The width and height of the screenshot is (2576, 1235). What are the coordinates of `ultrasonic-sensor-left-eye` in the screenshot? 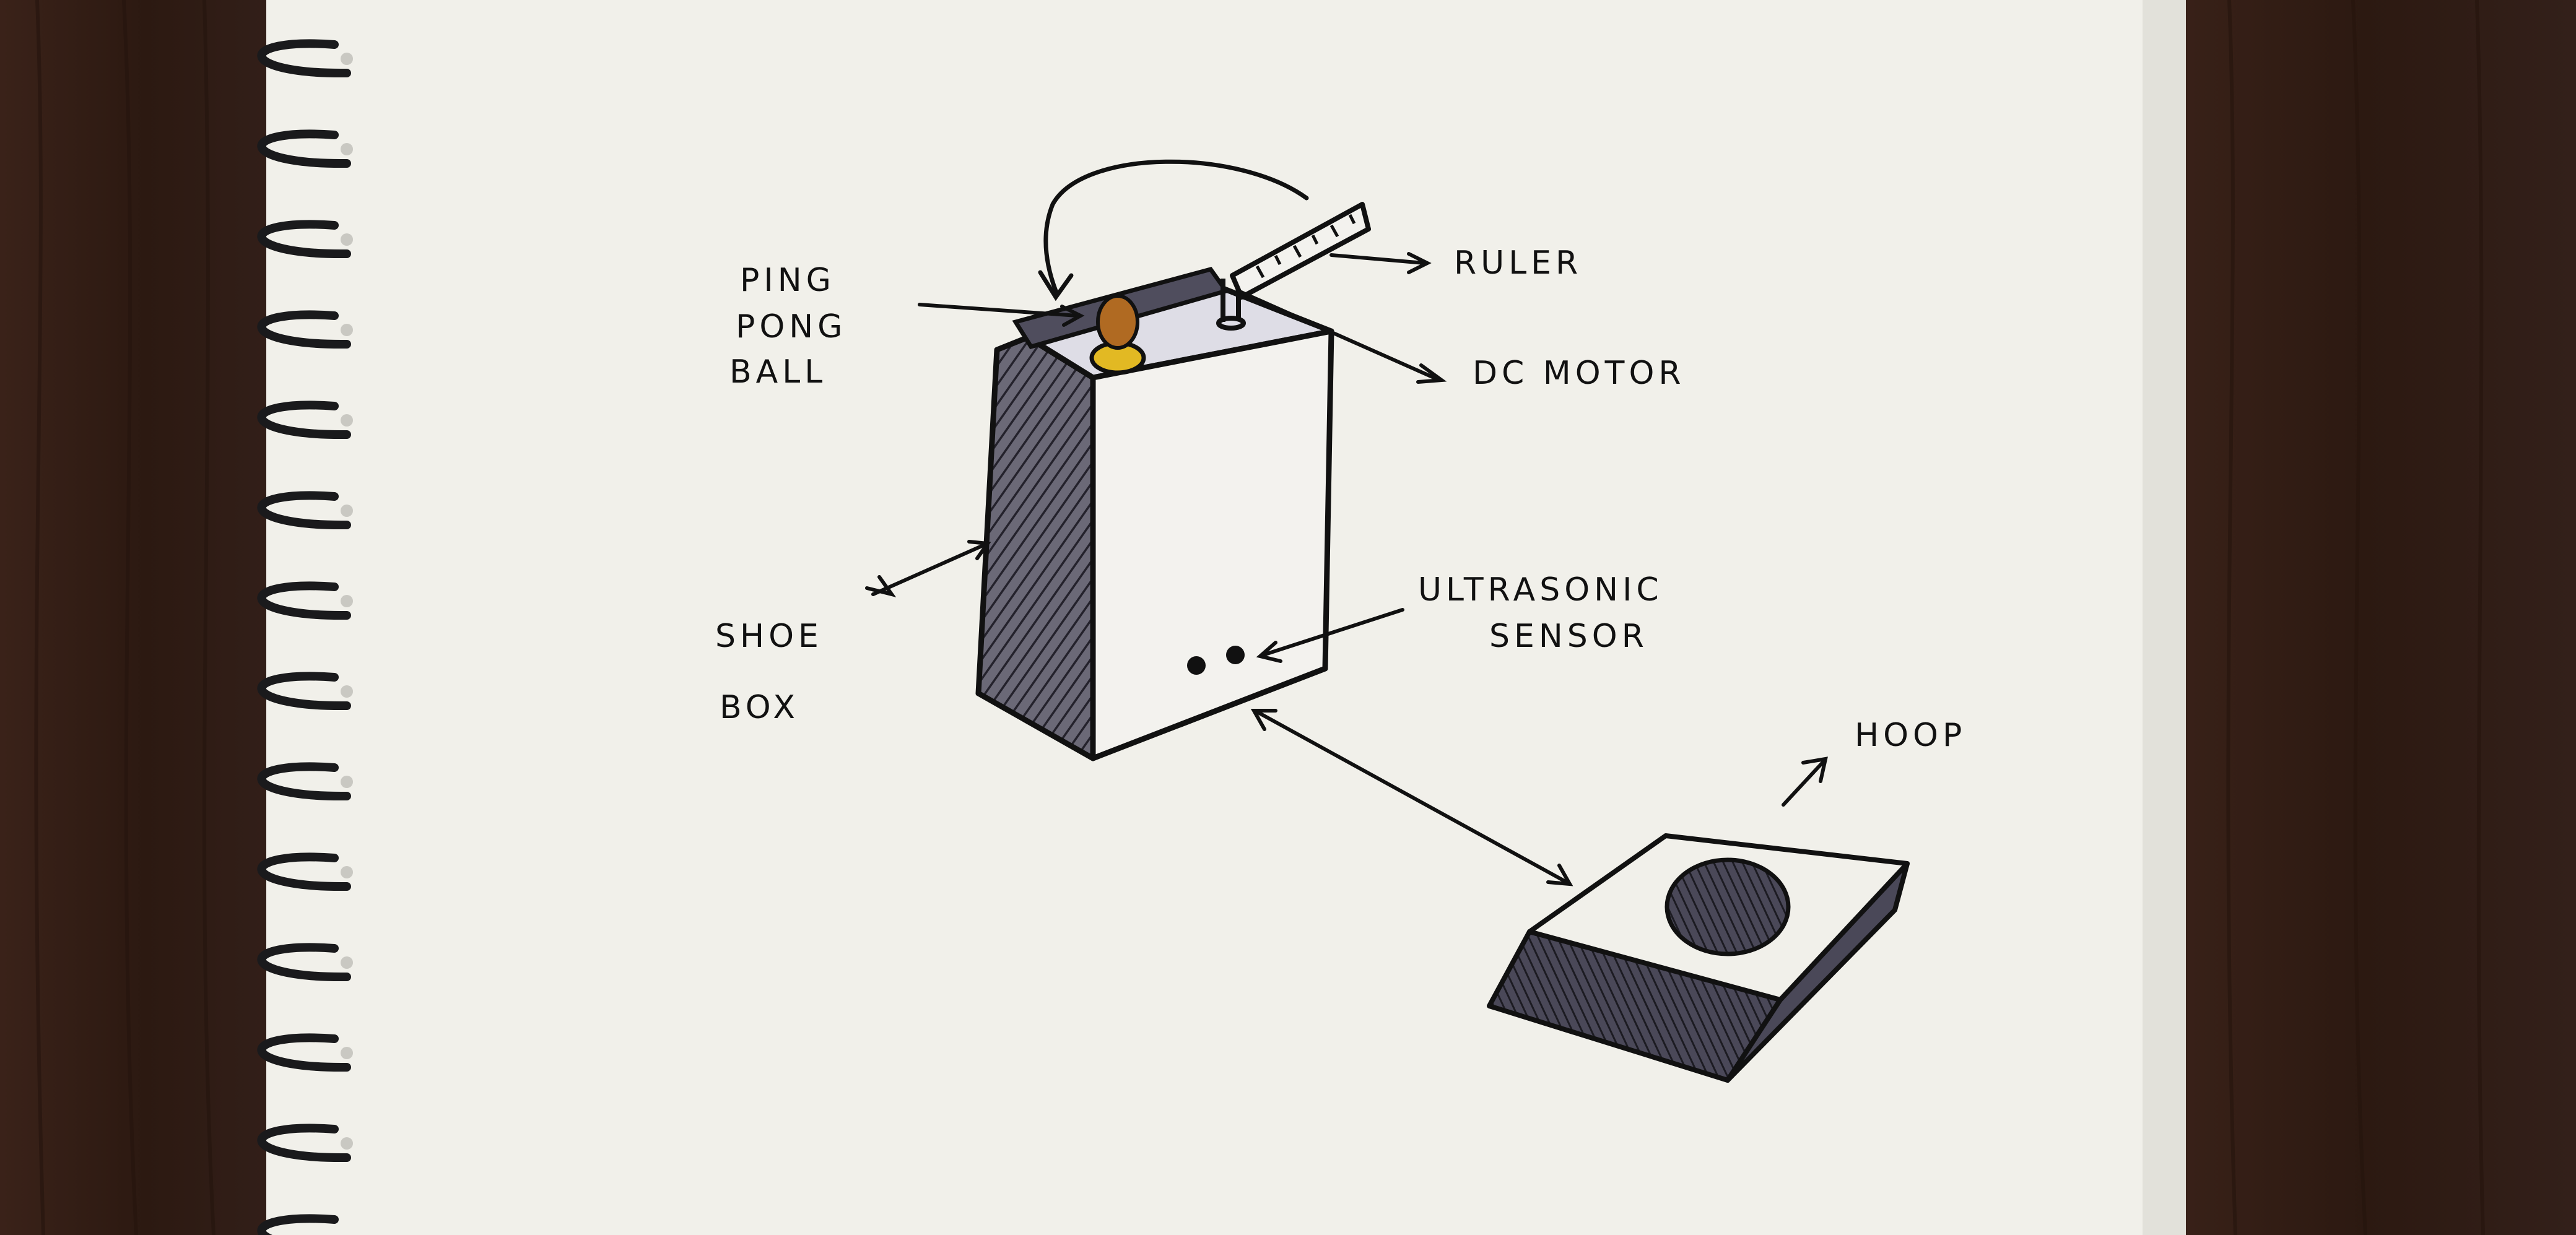 It's located at (1196, 666).